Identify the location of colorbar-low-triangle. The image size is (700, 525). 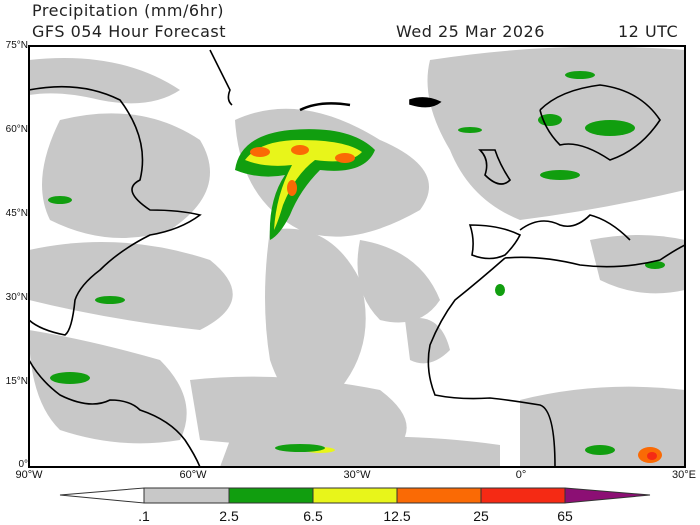
(102, 495).